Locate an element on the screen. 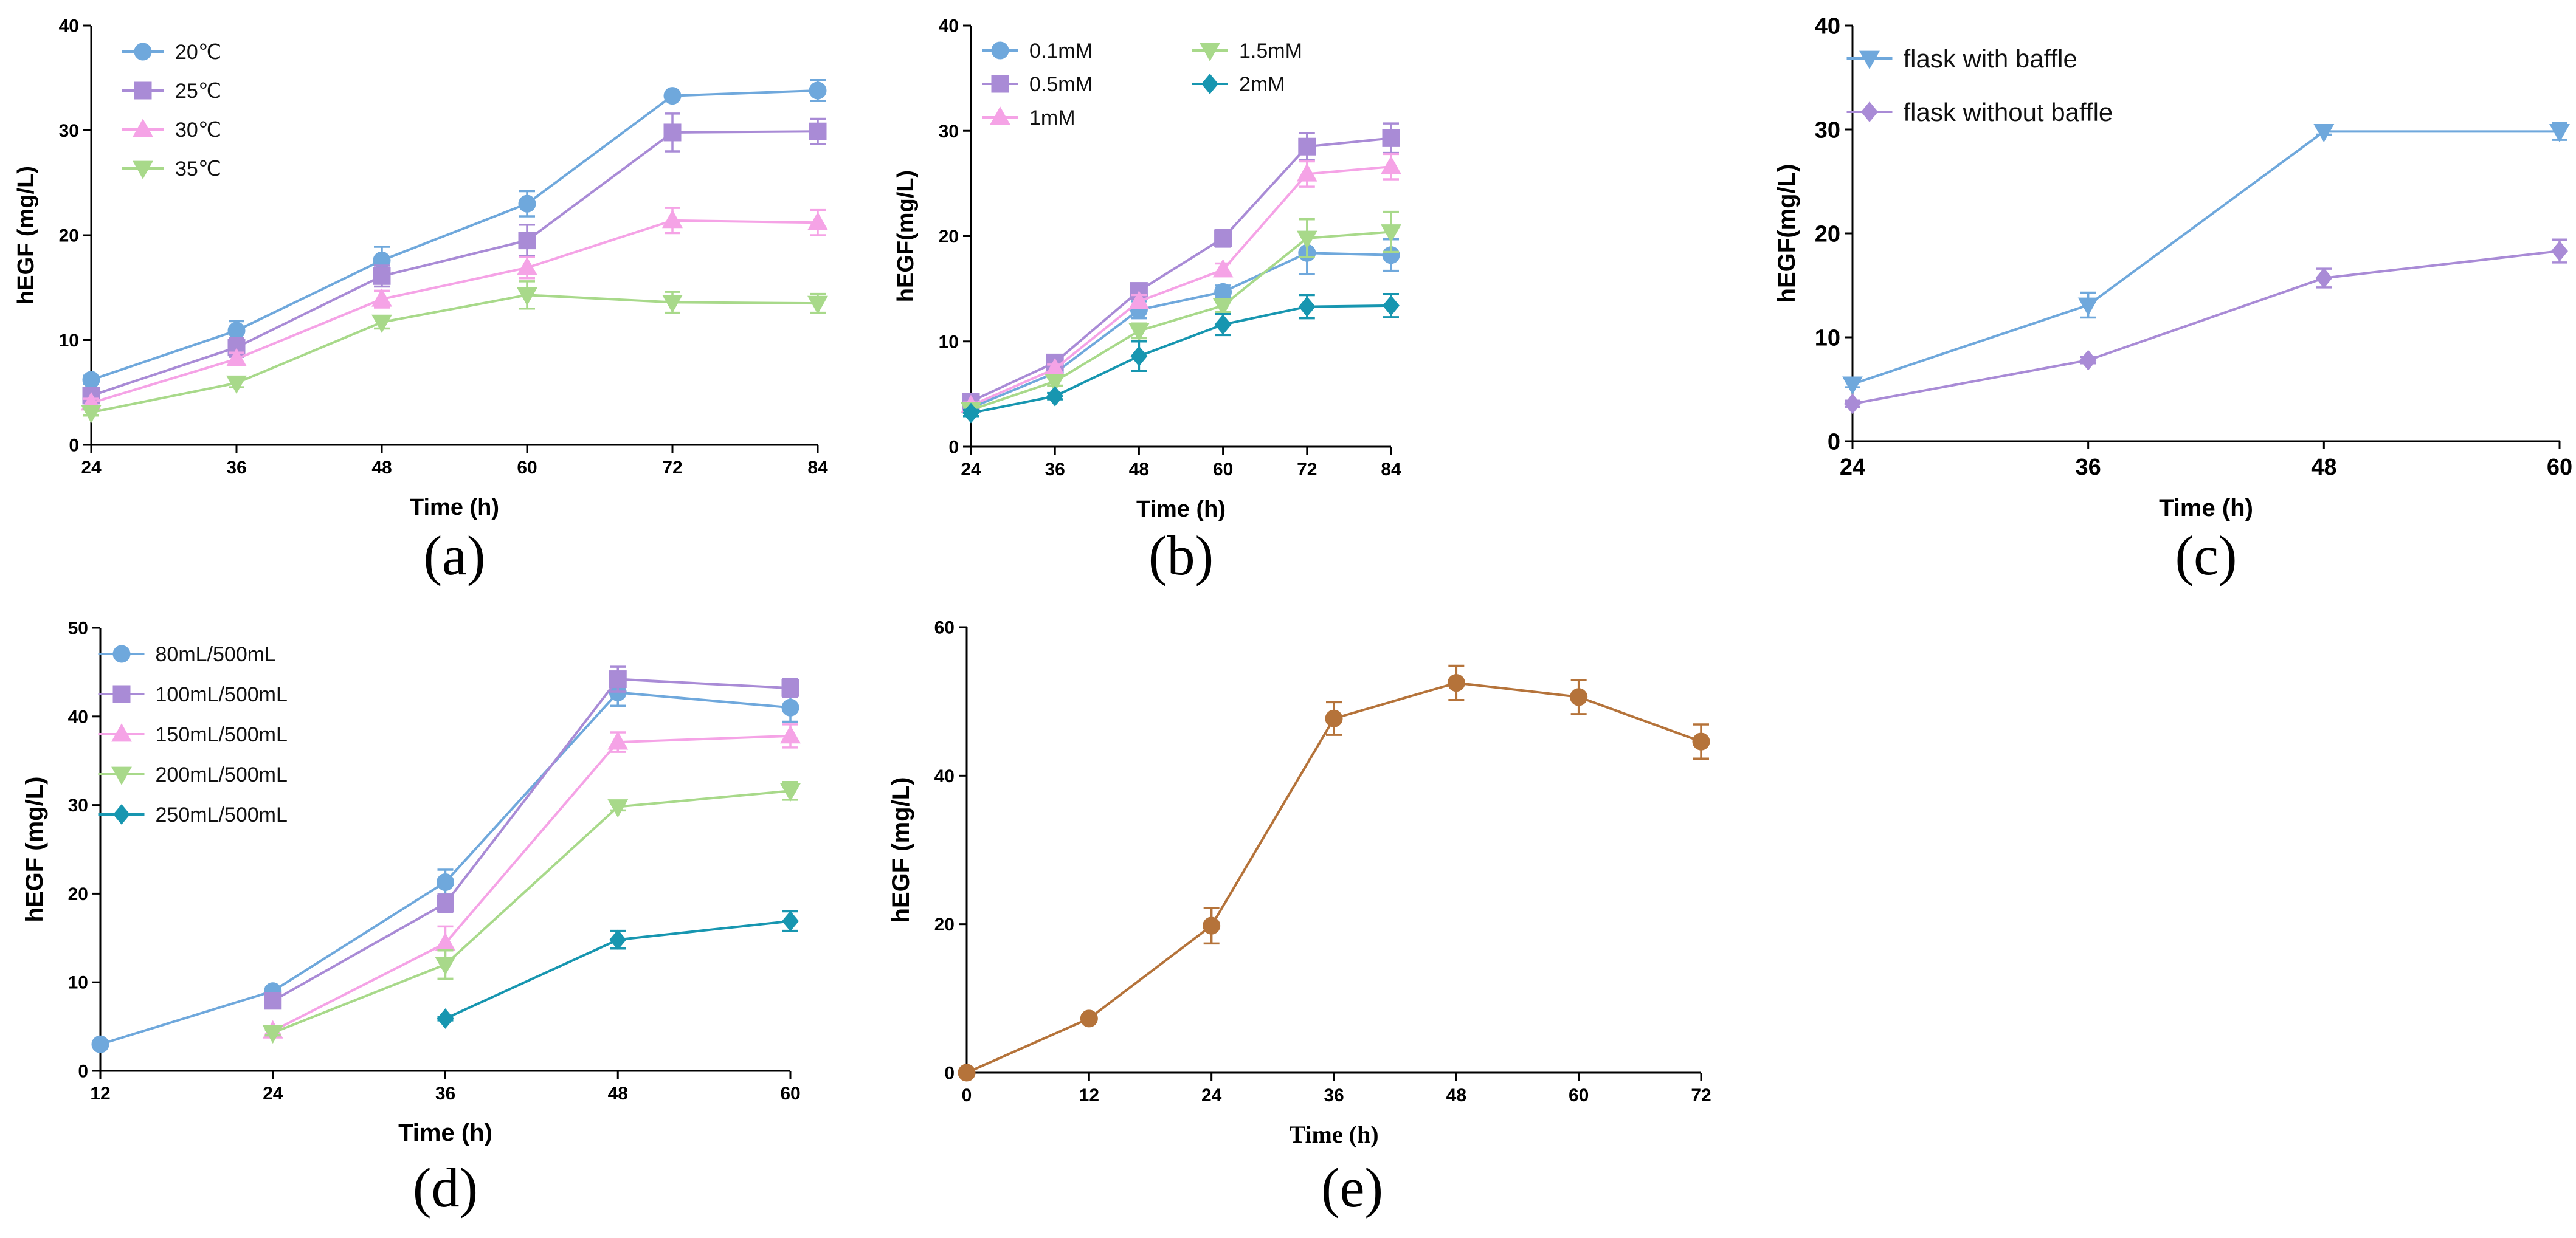  legend: flask with baffle flask without baffle is located at coordinates (1980, 85).